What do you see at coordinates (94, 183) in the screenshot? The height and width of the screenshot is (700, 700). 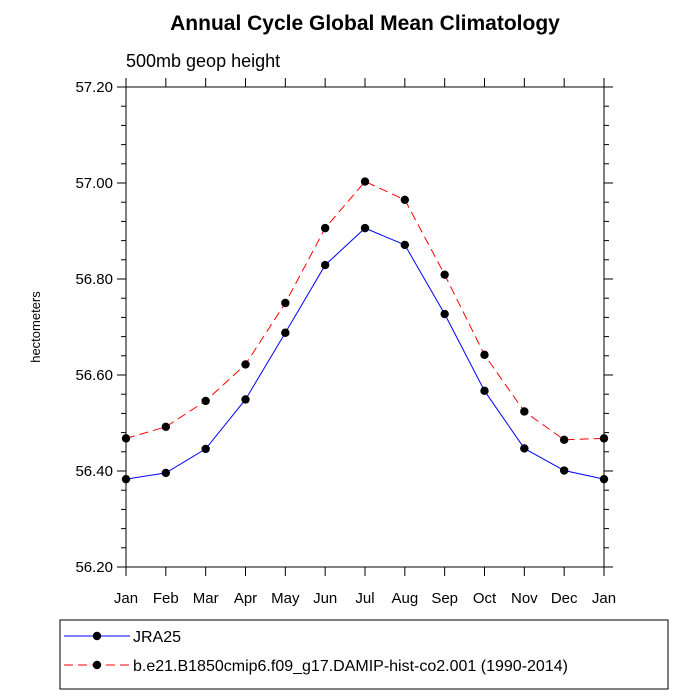 I see `y-tick-label: 57.00` at bounding box center [94, 183].